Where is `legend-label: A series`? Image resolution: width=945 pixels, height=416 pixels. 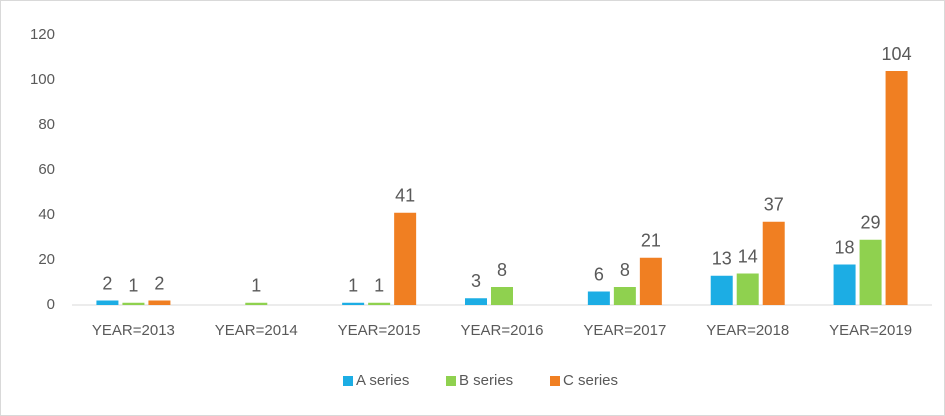
legend-label: A series is located at coordinates (382, 380).